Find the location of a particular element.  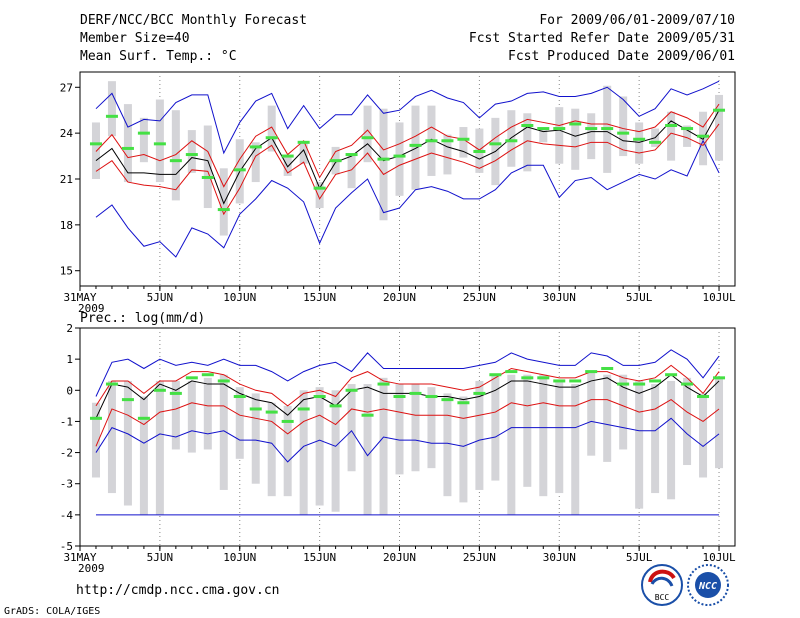

y-tick-label: 27 is located at coordinates (66, 87).